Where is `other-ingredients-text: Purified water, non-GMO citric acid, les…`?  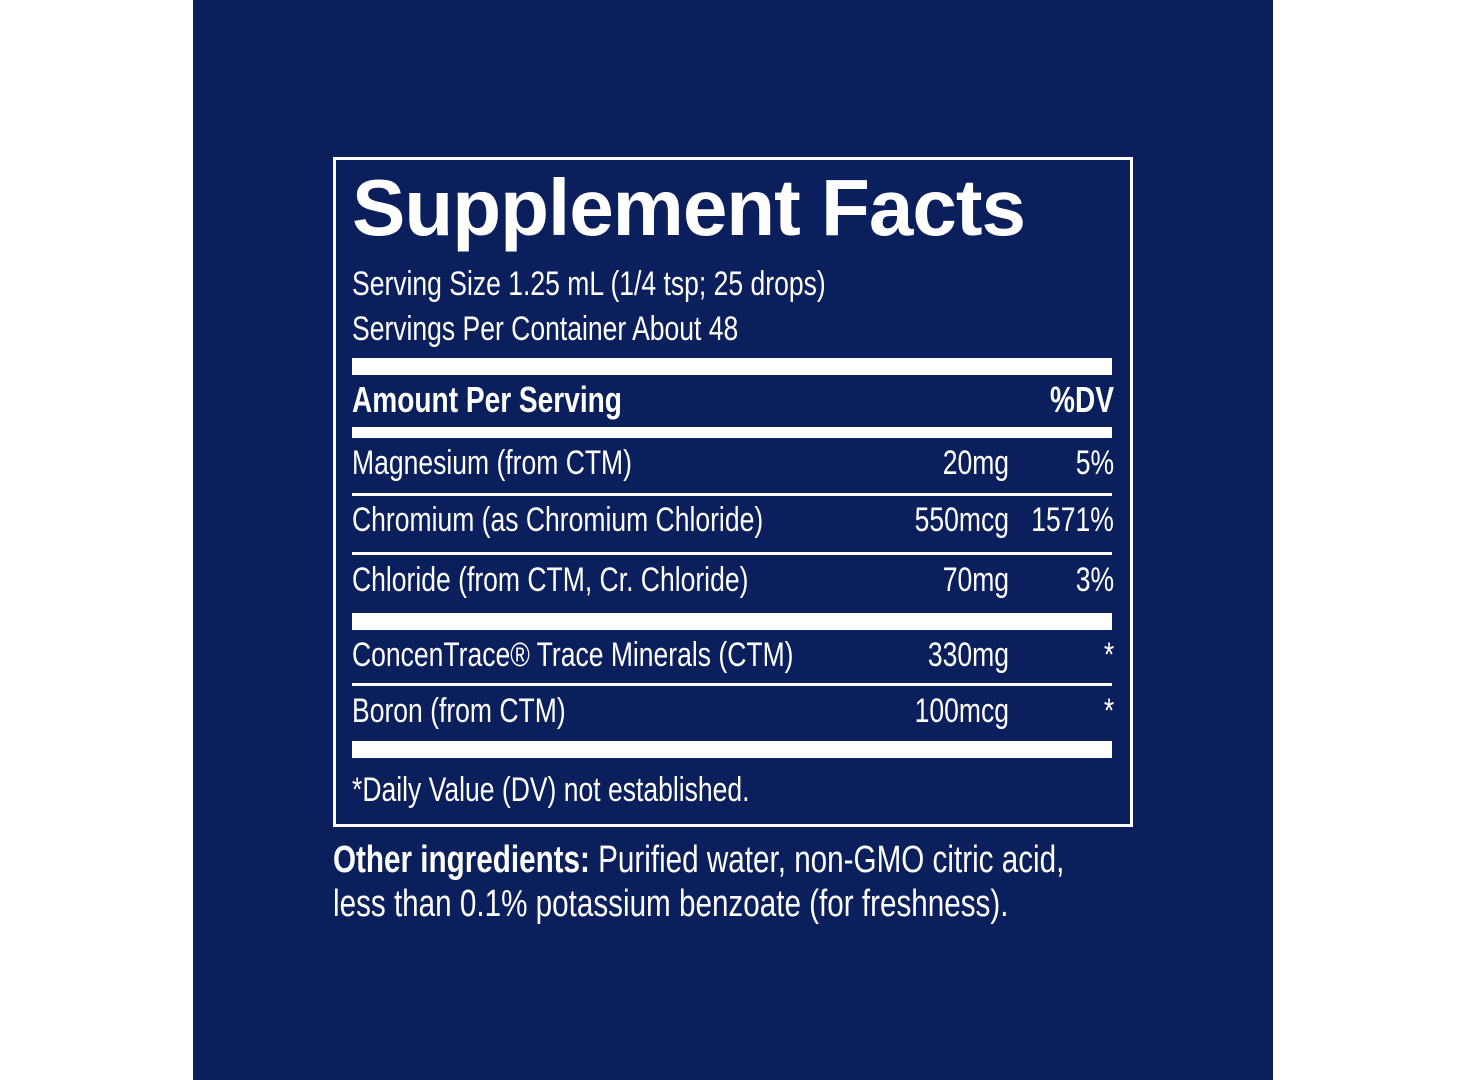 other-ingredients-text: Purified water, non-GMO citric acid, les… is located at coordinates (699, 882).